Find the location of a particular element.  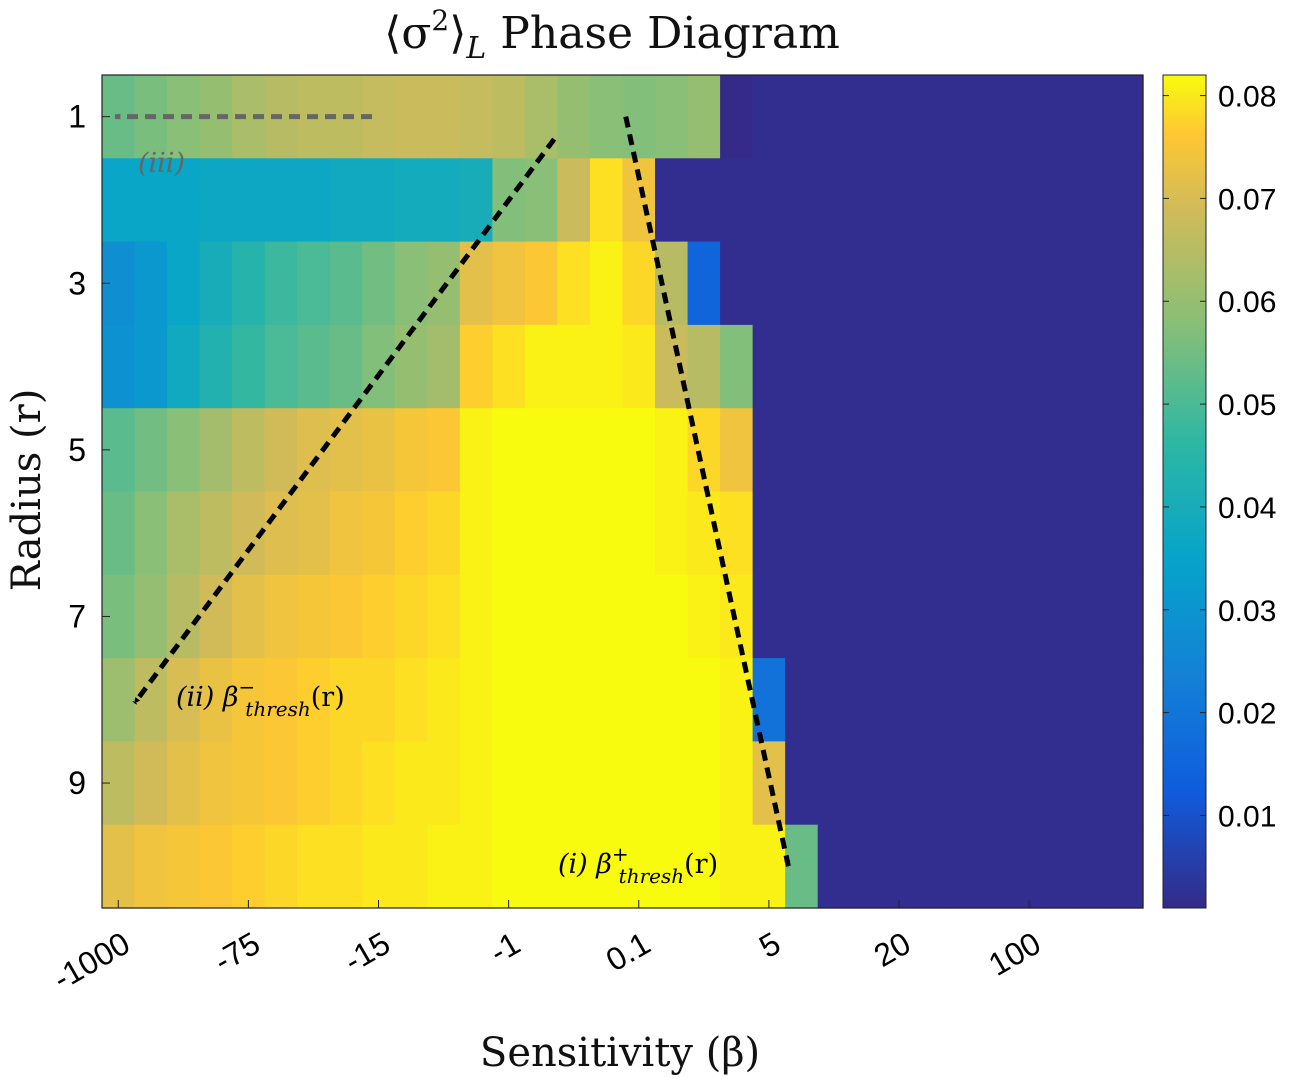

y-tick-label: 3 is located at coordinates (77, 283).